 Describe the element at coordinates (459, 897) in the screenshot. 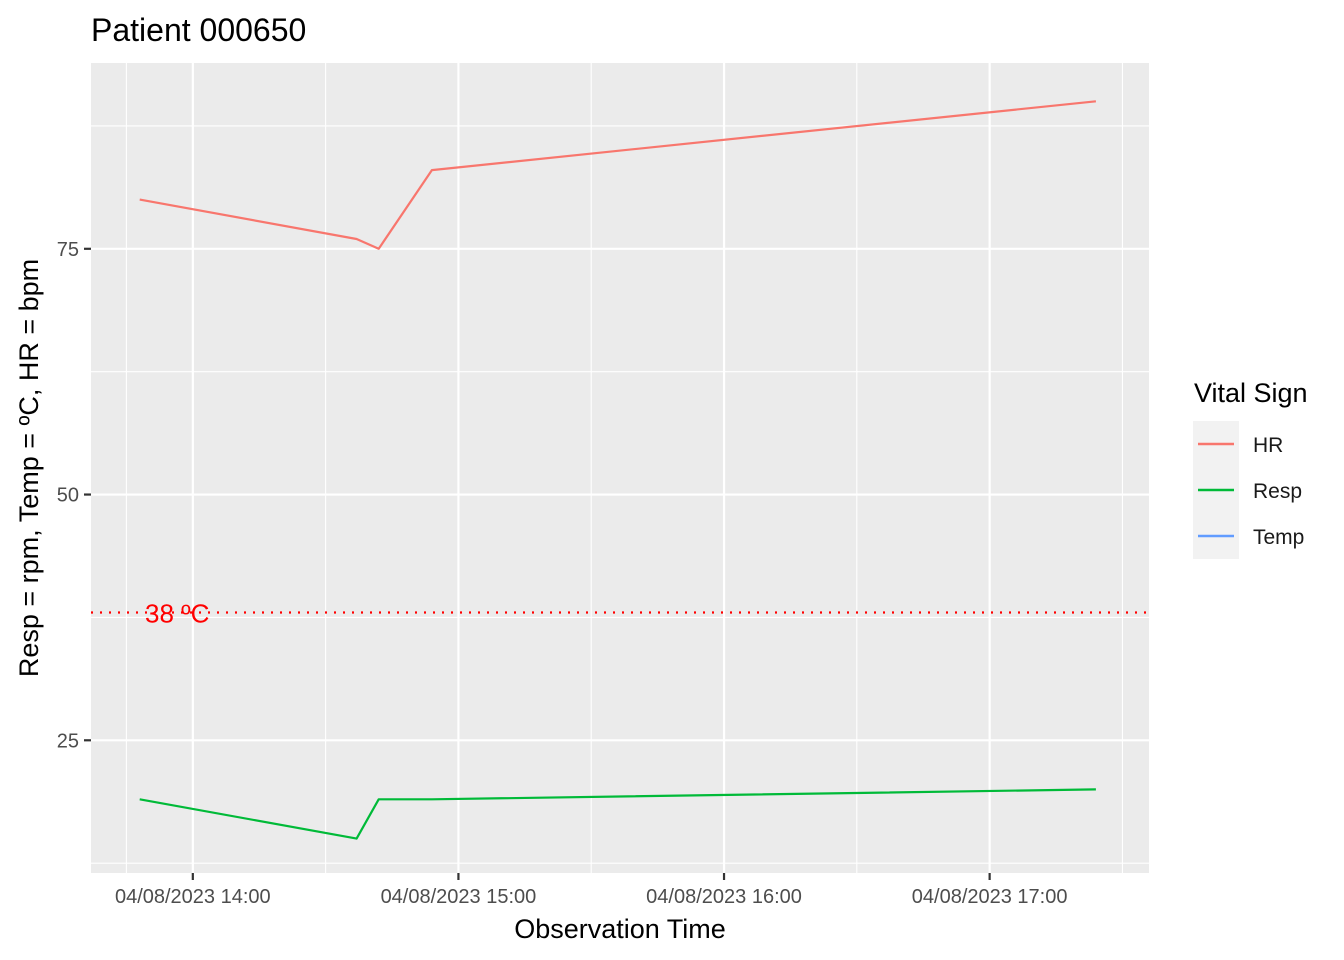

I see `x-tick-label: 04/08/2023 15:00` at that location.